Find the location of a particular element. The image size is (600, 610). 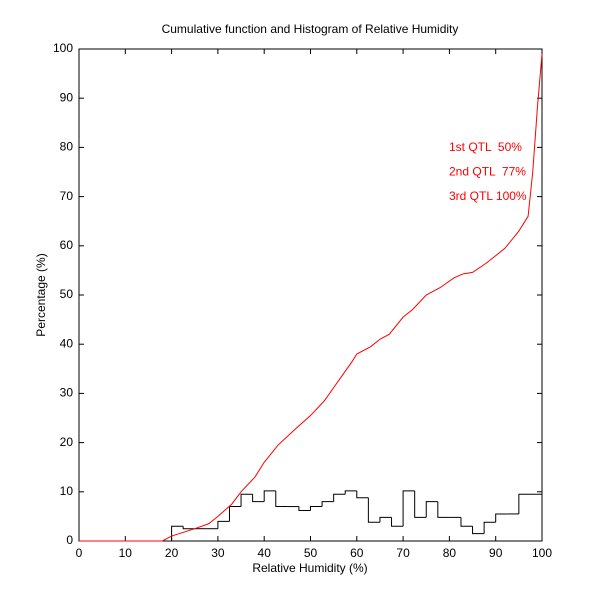

y-tick-label: 80 is located at coordinates (67, 147).